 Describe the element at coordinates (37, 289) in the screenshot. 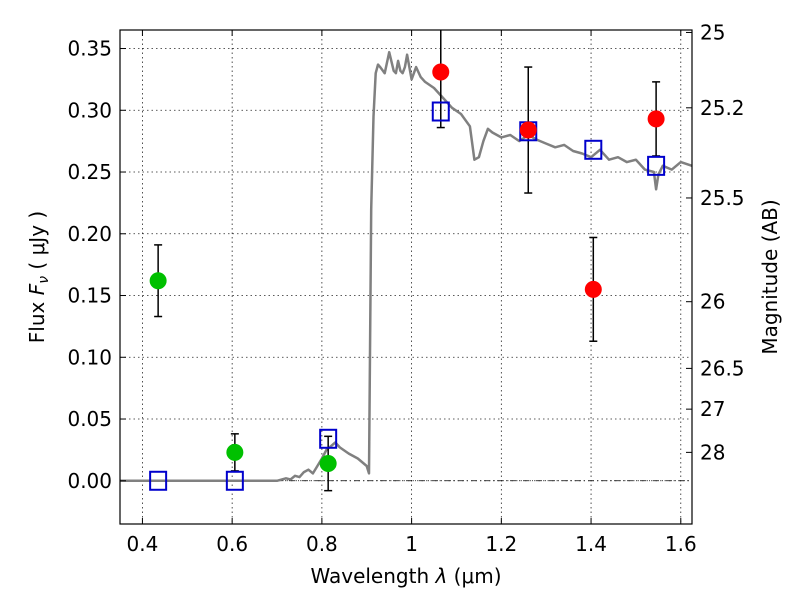

I see `y-label-symbol: F` at that location.